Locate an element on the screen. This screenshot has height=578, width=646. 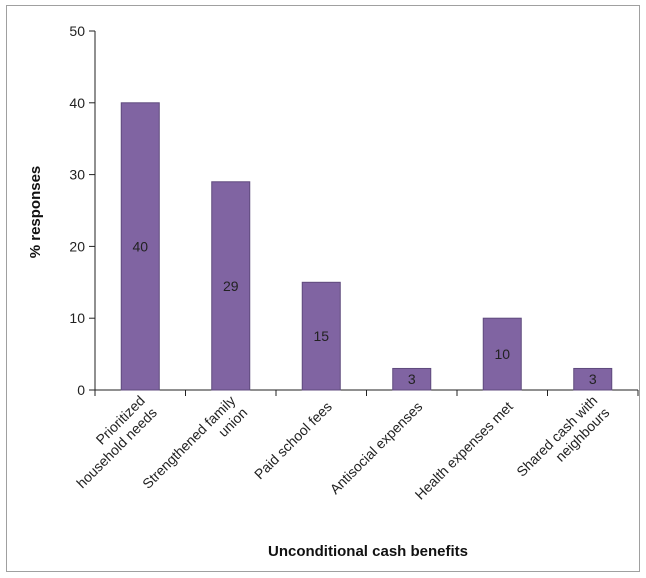
x-axis-title: Unconditional cash benefits is located at coordinates (368, 551).